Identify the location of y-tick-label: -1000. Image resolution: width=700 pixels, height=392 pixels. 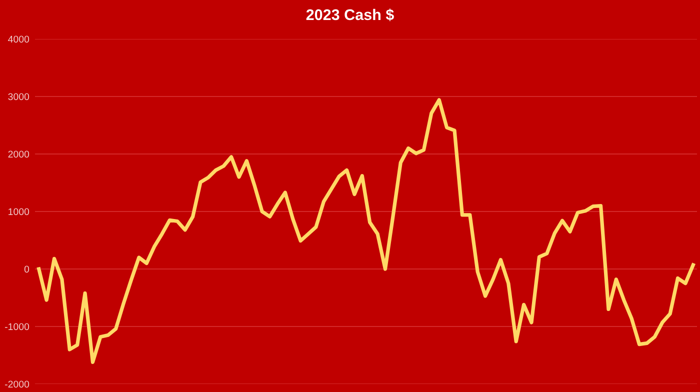
(17, 326).